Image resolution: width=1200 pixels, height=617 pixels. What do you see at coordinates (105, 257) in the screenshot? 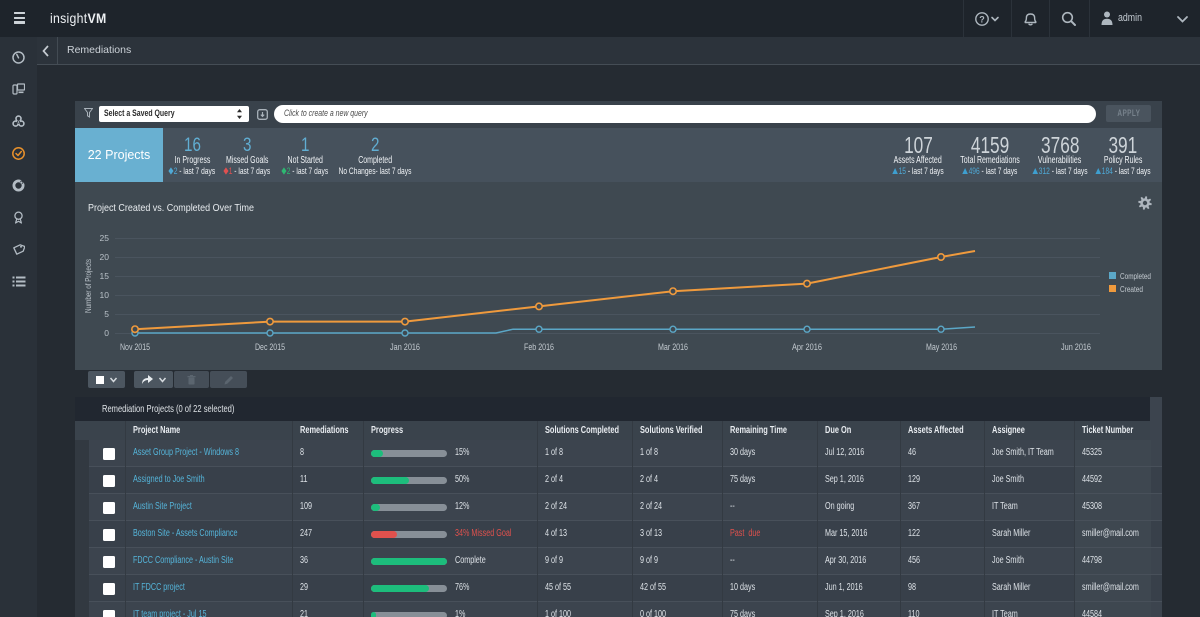
I see `svg-text: 20` at bounding box center [105, 257].